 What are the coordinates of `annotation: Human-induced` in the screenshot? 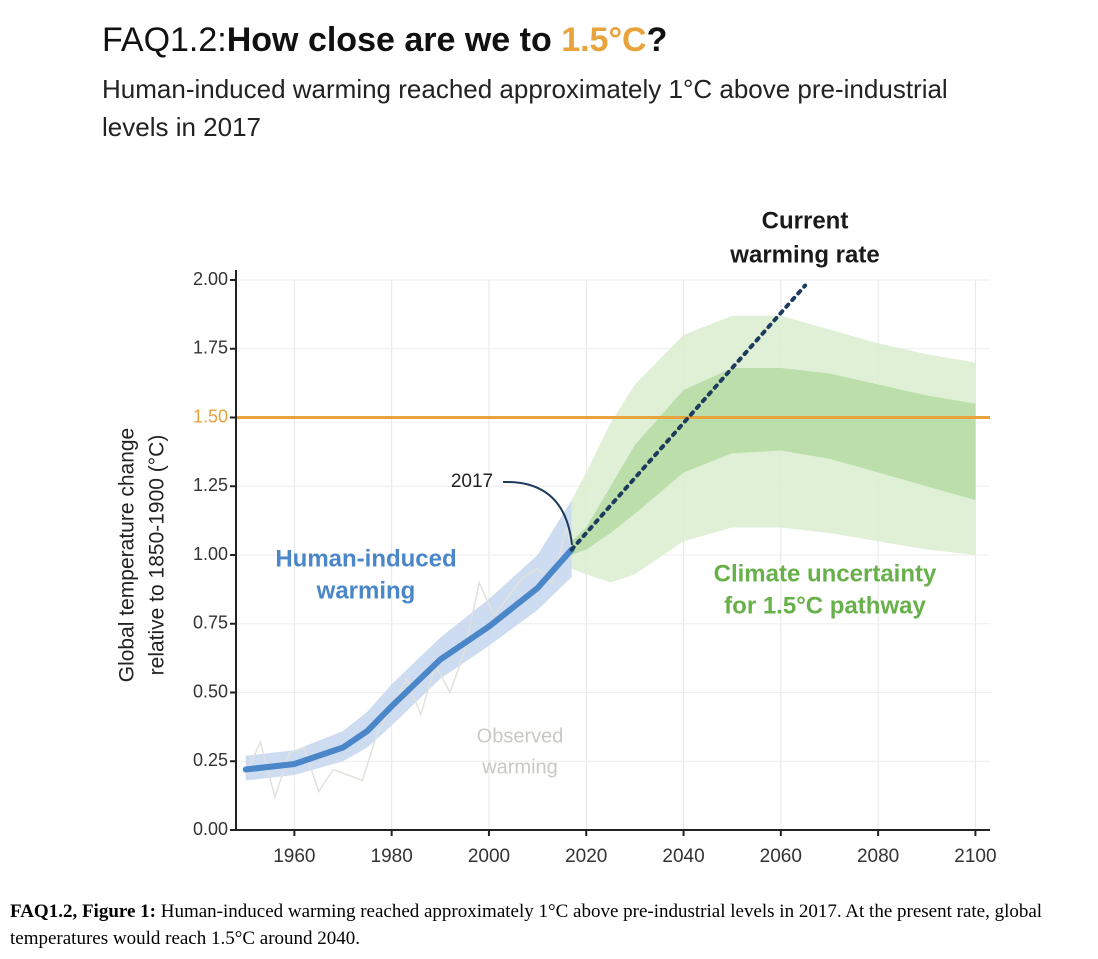 It's located at (365, 558).